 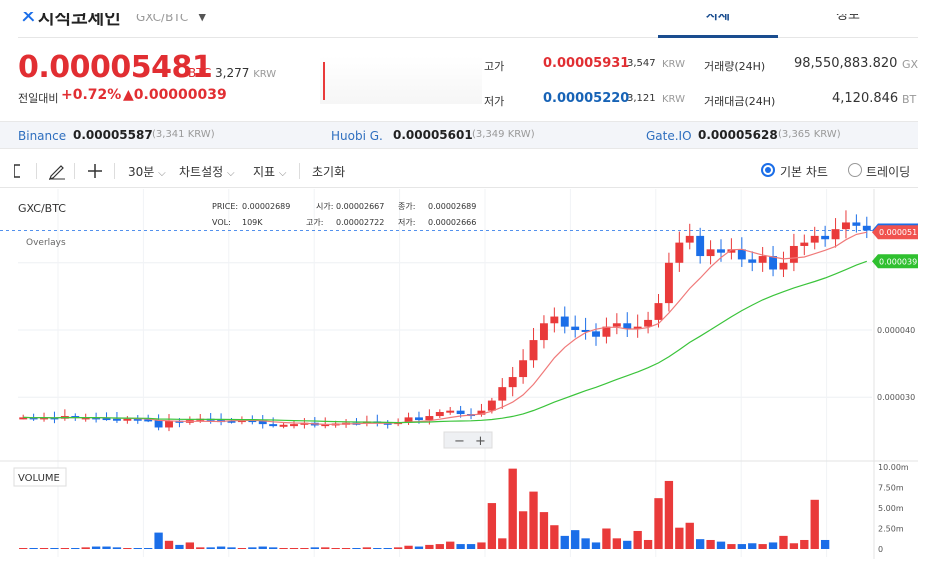 I want to click on zoom-in-icon: +, so click(x=480, y=441).